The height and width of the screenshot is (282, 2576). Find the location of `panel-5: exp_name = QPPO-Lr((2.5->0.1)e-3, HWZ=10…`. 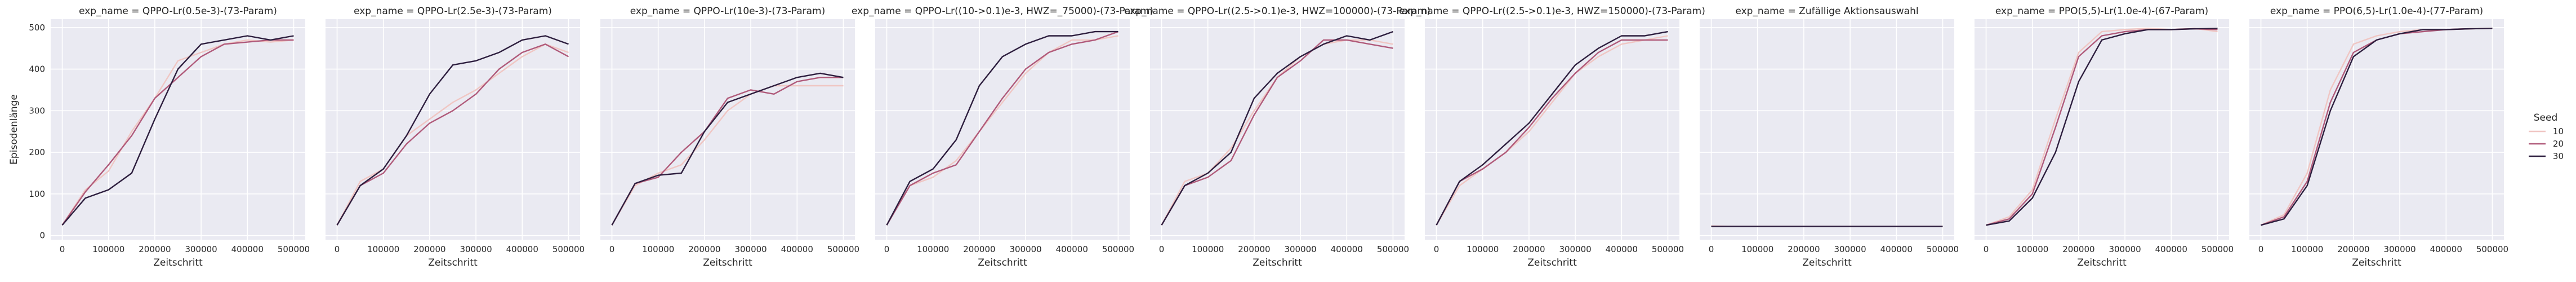

panel-5: exp_name = QPPO-Lr((2.5->0.1)e-3, HWZ=10… is located at coordinates (1277, 137).